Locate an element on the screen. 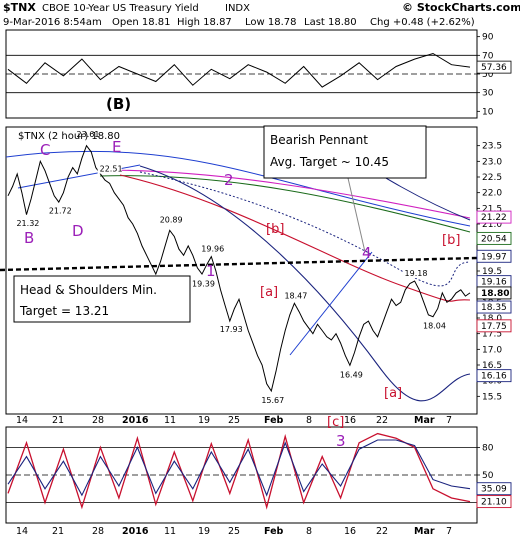  x-tick-label: 25 is located at coordinates (234, 531).